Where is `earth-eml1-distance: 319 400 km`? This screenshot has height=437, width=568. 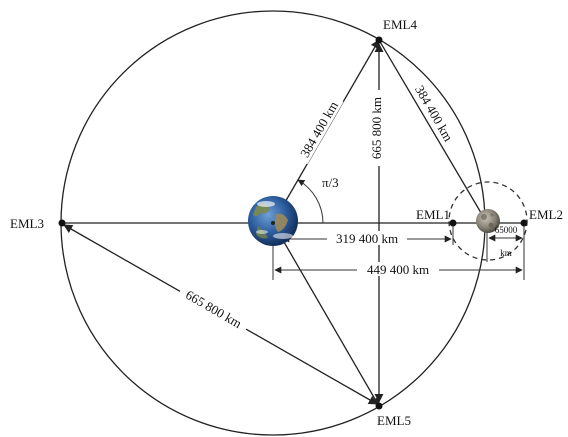 earth-eml1-distance: 319 400 km is located at coordinates (367, 238).